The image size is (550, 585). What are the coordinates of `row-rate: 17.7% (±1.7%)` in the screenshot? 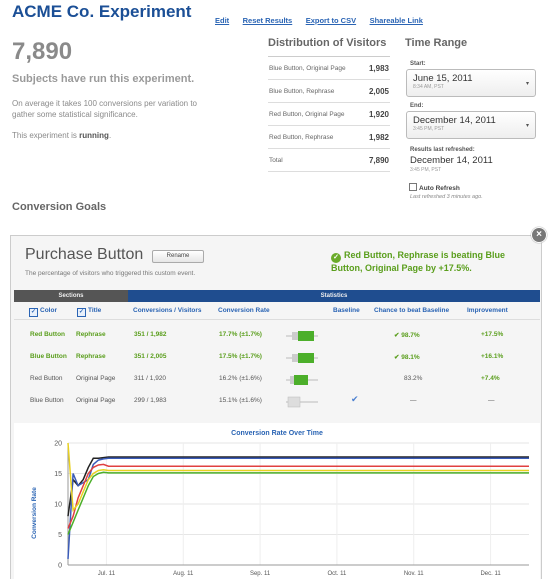 It's located at (240, 334).